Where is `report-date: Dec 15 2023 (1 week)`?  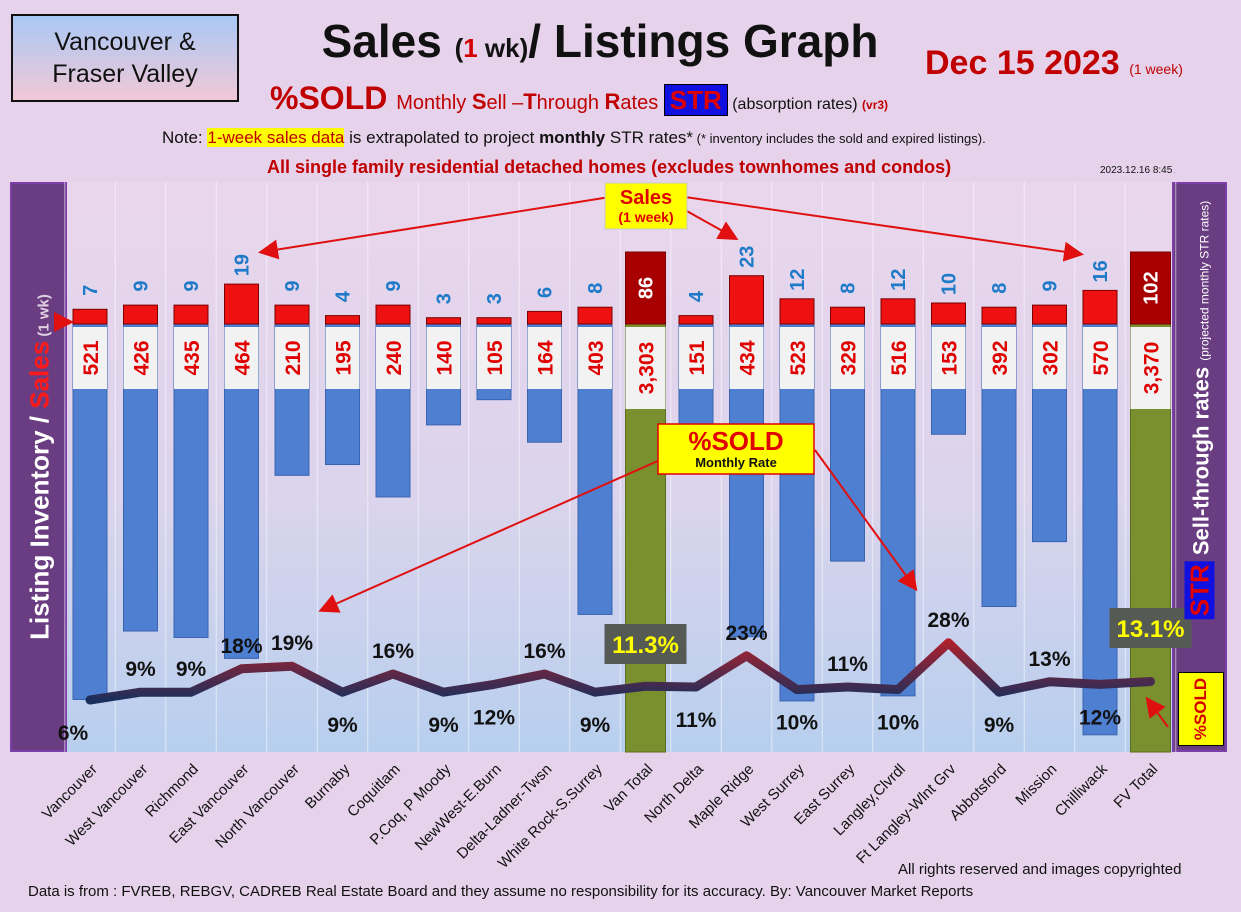
report-date: Dec 15 2023 (1 week) is located at coordinates (1054, 63).